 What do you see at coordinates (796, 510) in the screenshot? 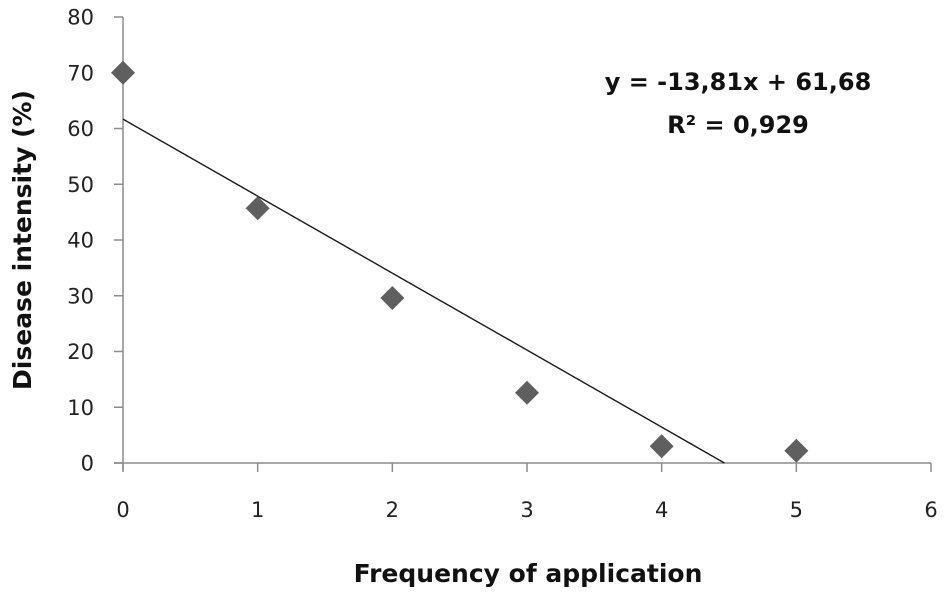
I see `x-tick-label: 5` at bounding box center [796, 510].